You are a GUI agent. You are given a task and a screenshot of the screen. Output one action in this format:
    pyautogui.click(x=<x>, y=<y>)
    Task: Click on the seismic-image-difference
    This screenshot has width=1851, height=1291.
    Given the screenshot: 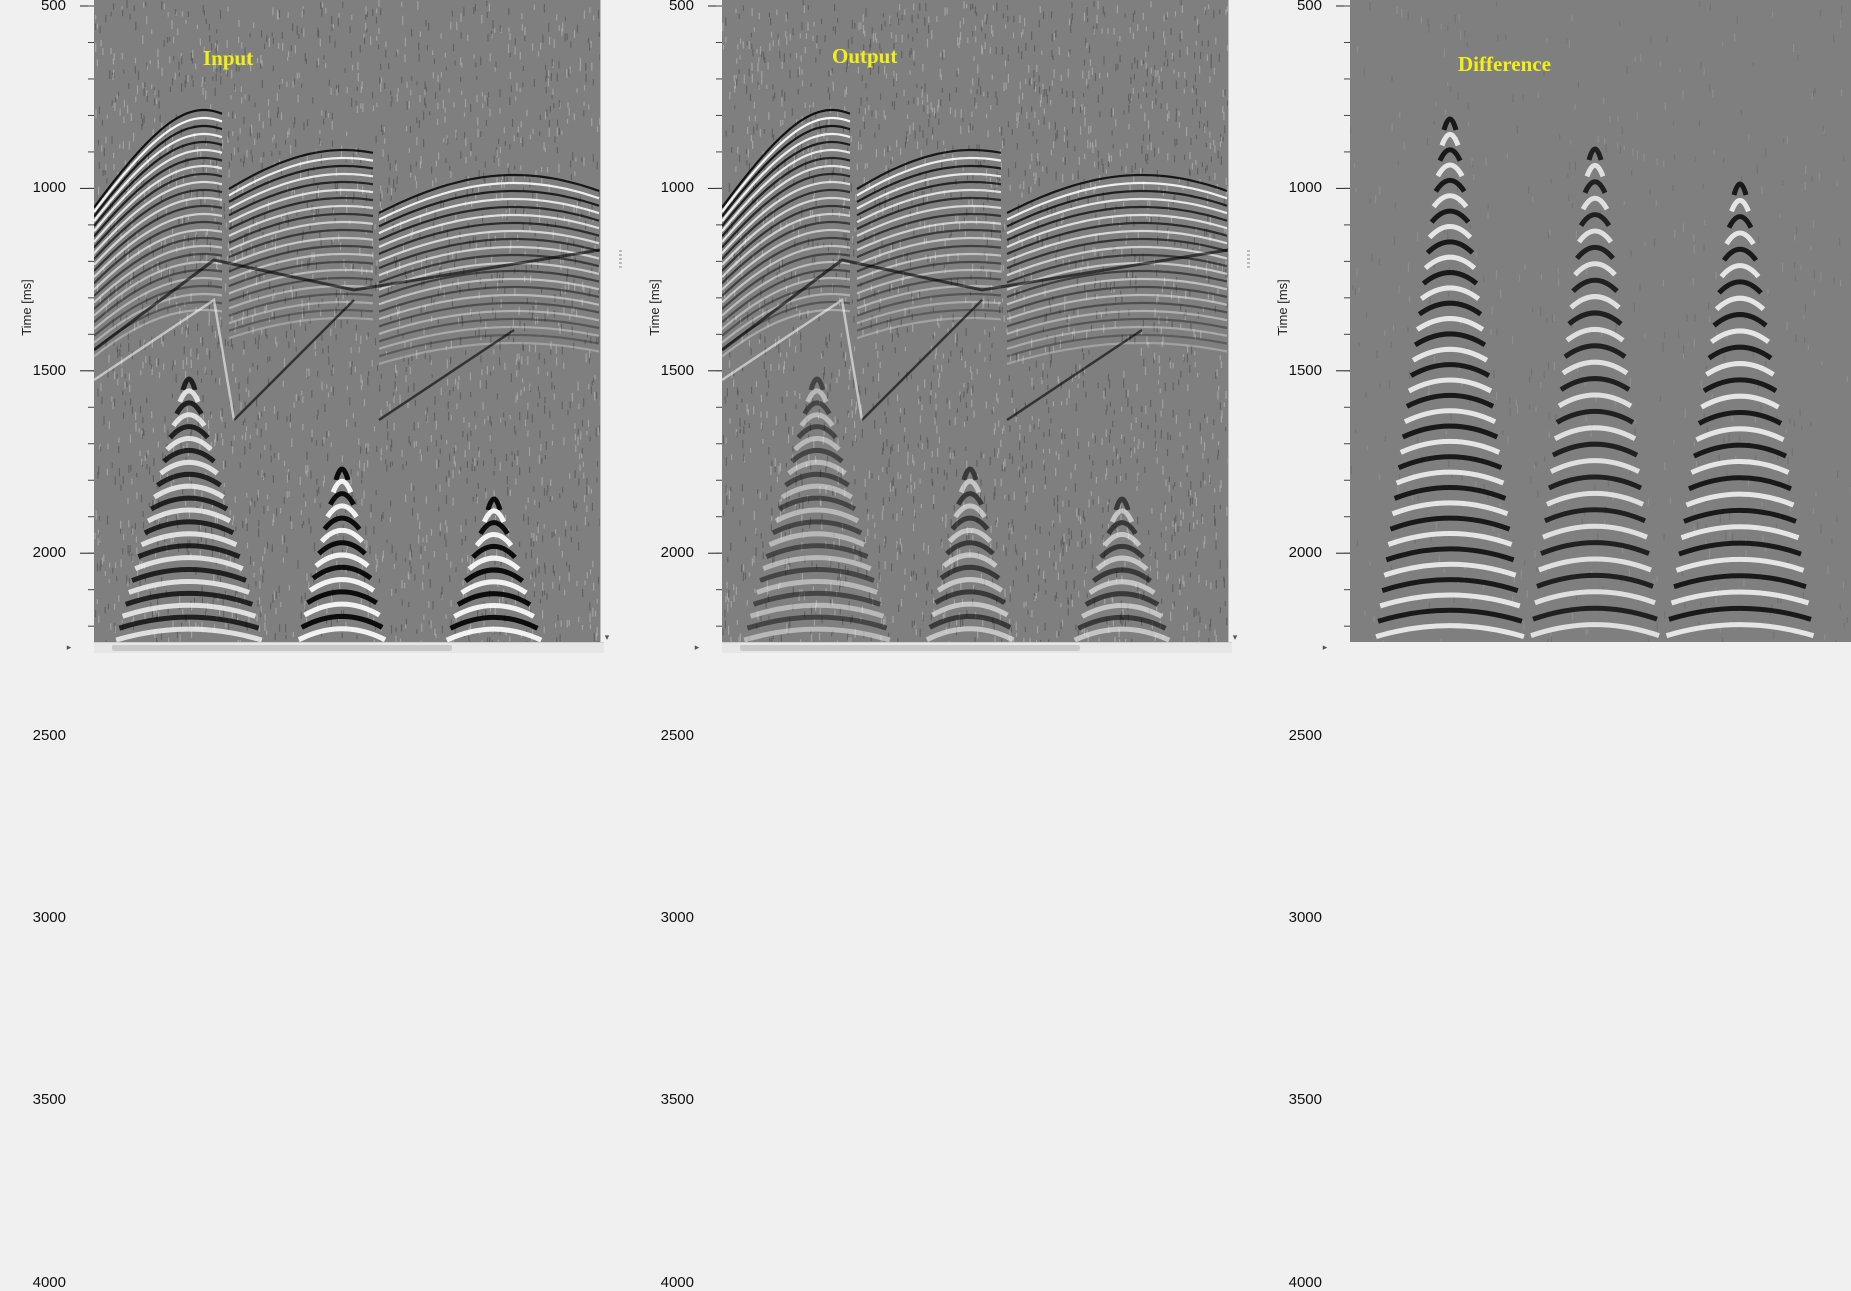 What is the action you would take?
    pyautogui.click(x=1600, y=321)
    